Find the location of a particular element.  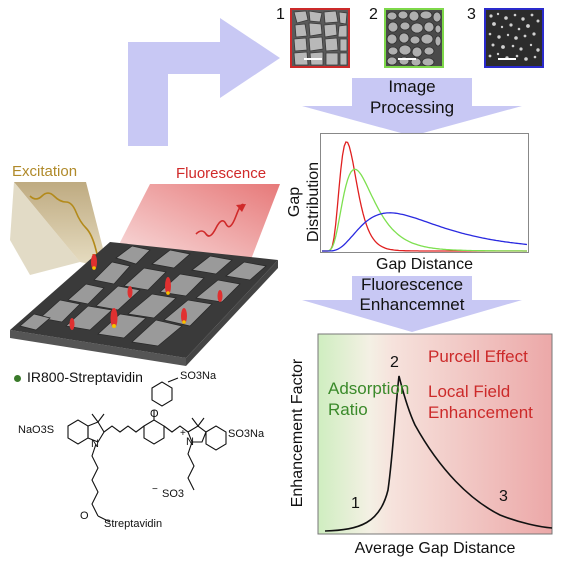

thumbnail-1-image is located at coordinates (320, 38).